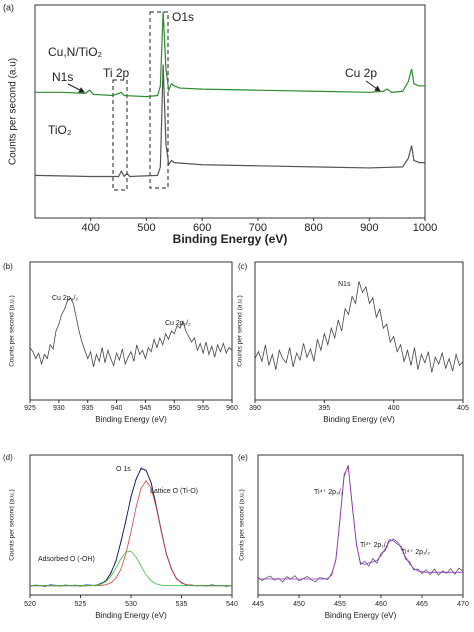  Describe the element at coordinates (329, 492) in the screenshot. I see `annotation: Ti⁴⁺ 2p₃/₂` at that location.